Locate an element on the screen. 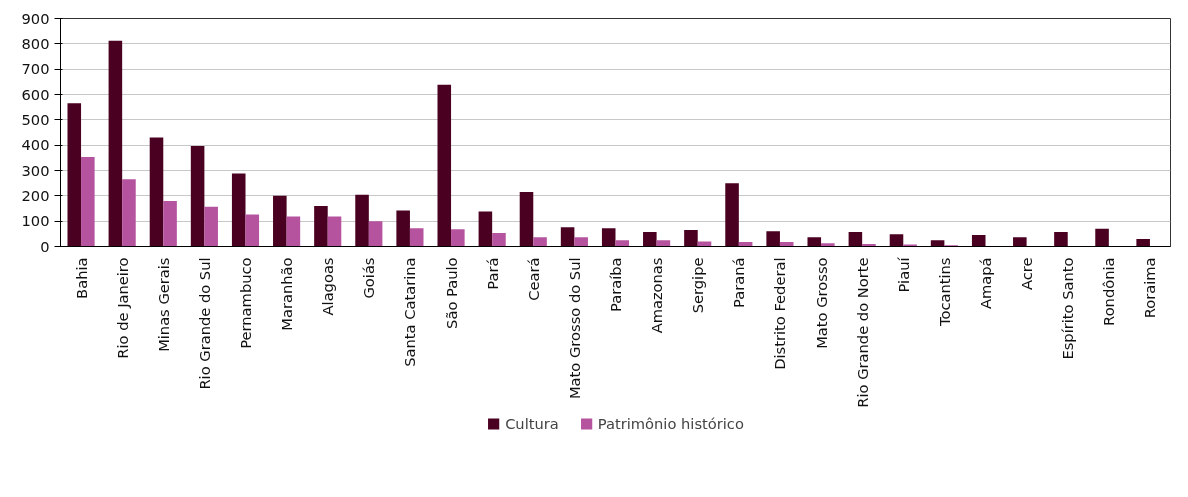 Image resolution: width=1188 pixels, height=497 pixels. x-tick-label: Pernambuco is located at coordinates (245, 303).